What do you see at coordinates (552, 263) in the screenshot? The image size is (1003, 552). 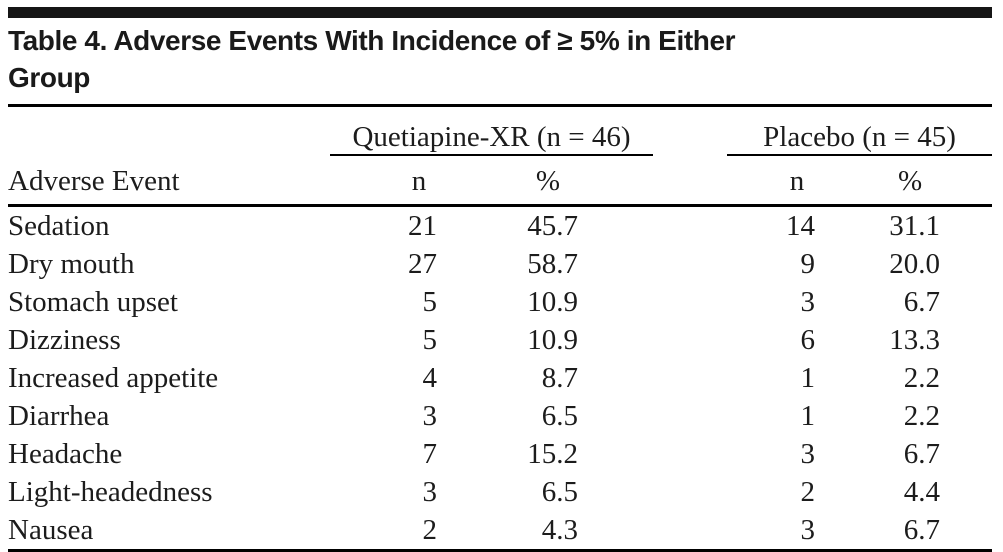 I see `quetiapine-percent-cell: 58.7` at bounding box center [552, 263].